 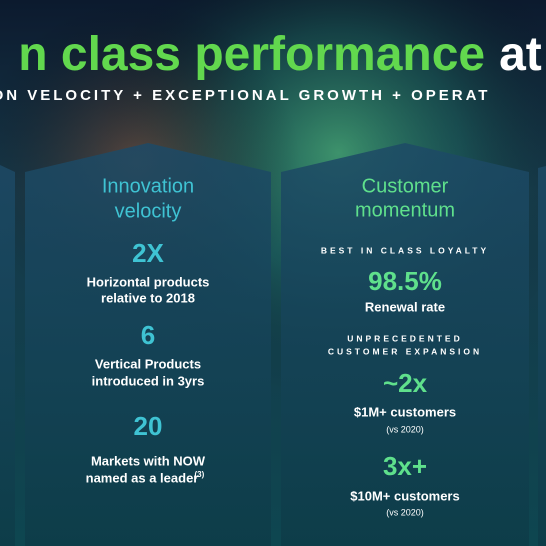 What do you see at coordinates (199, 474) in the screenshot?
I see `footnote-mark: (3)` at bounding box center [199, 474].